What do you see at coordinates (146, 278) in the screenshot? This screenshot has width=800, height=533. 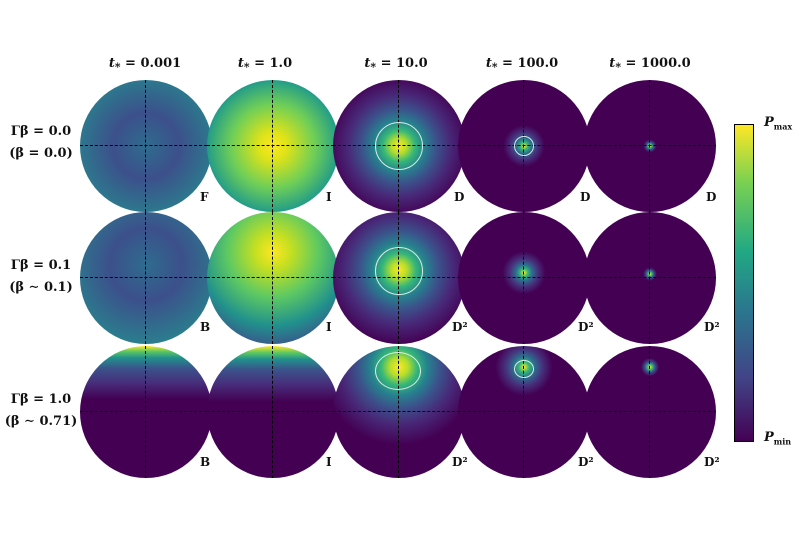 I see `disk-r2-c1` at bounding box center [146, 278].